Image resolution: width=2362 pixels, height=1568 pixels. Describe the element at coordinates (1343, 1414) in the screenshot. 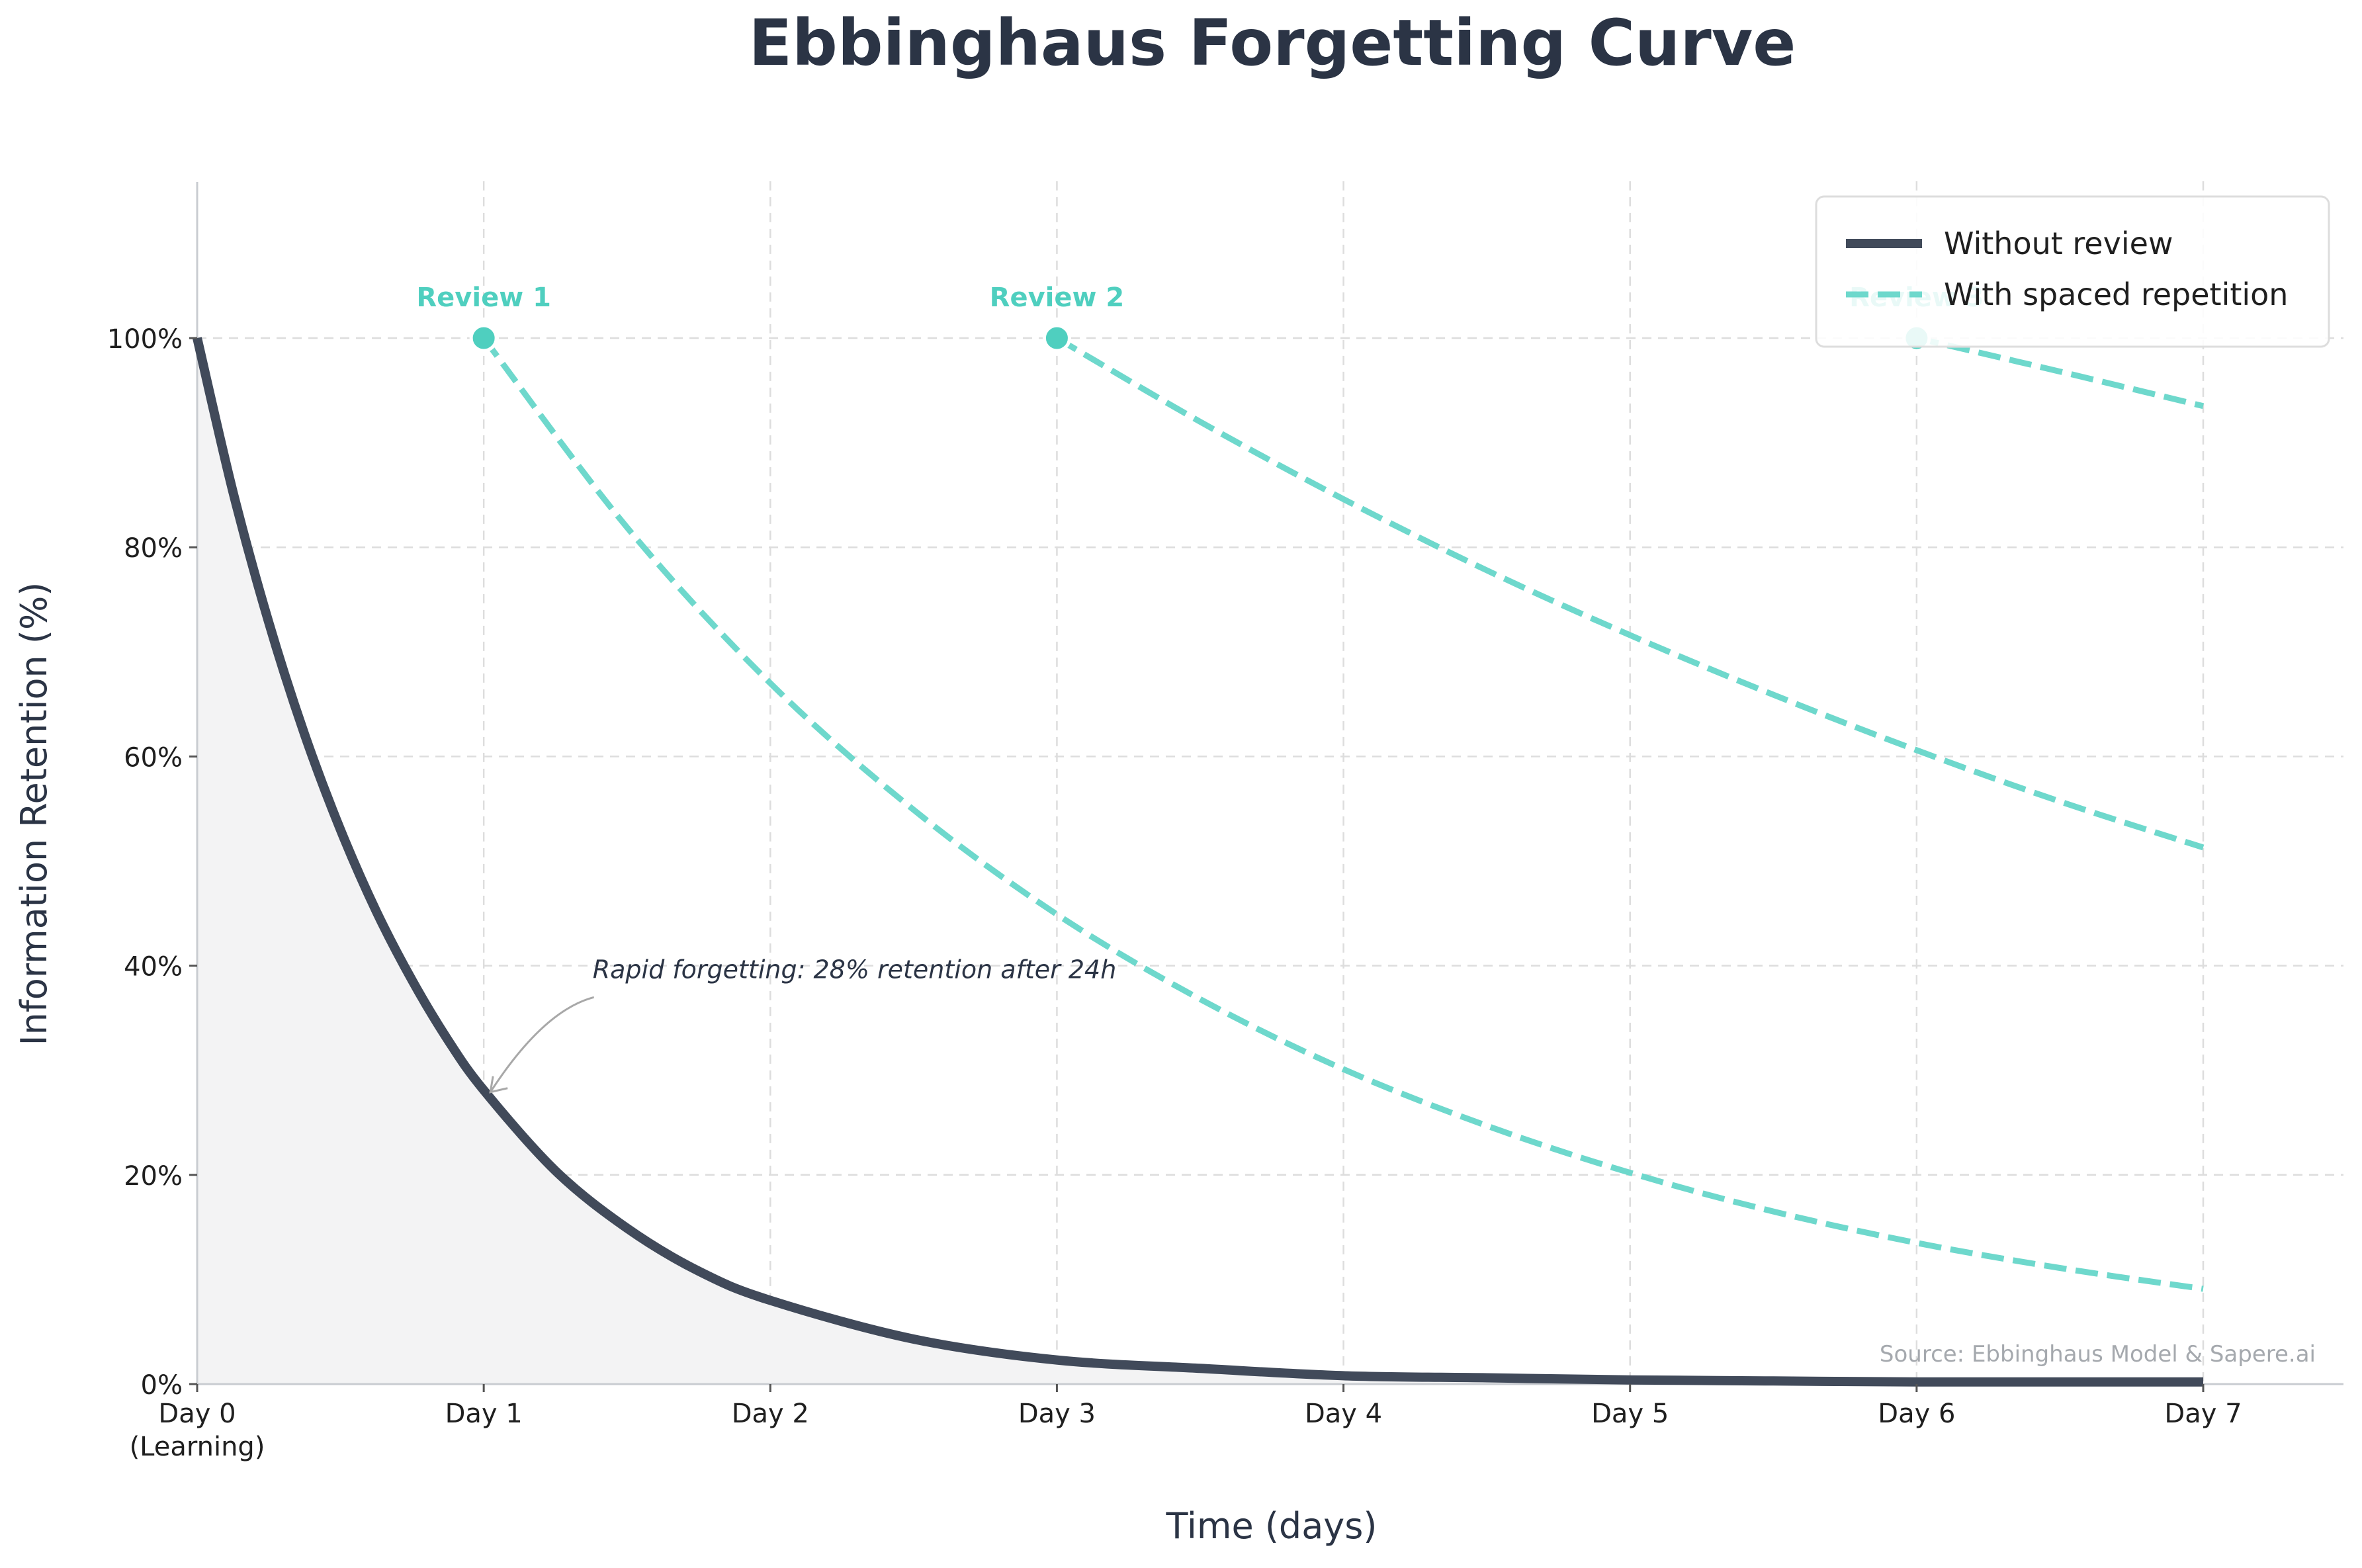

I see `x-tick-label: Day 4` at that location.